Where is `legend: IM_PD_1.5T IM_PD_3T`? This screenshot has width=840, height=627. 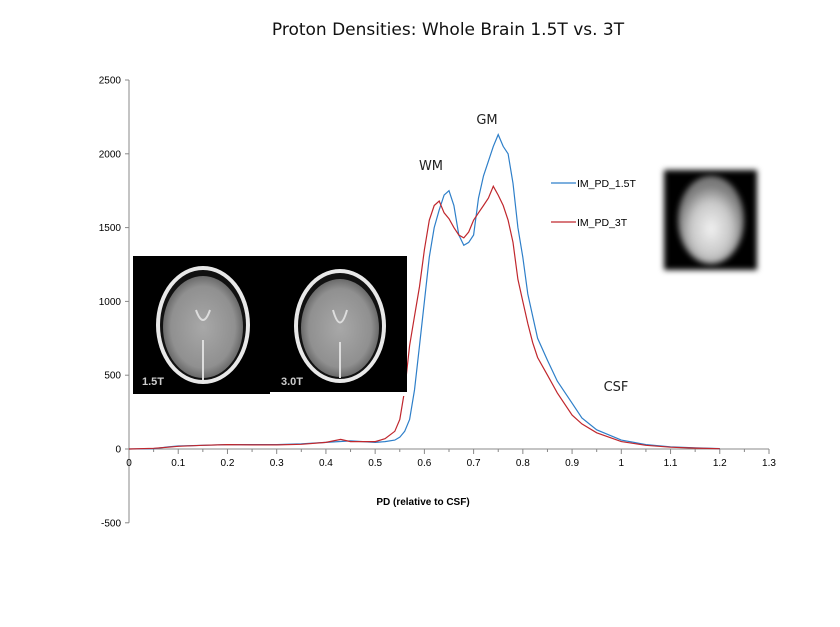 legend: IM_PD_1.5T IM_PD_3T is located at coordinates (594, 203).